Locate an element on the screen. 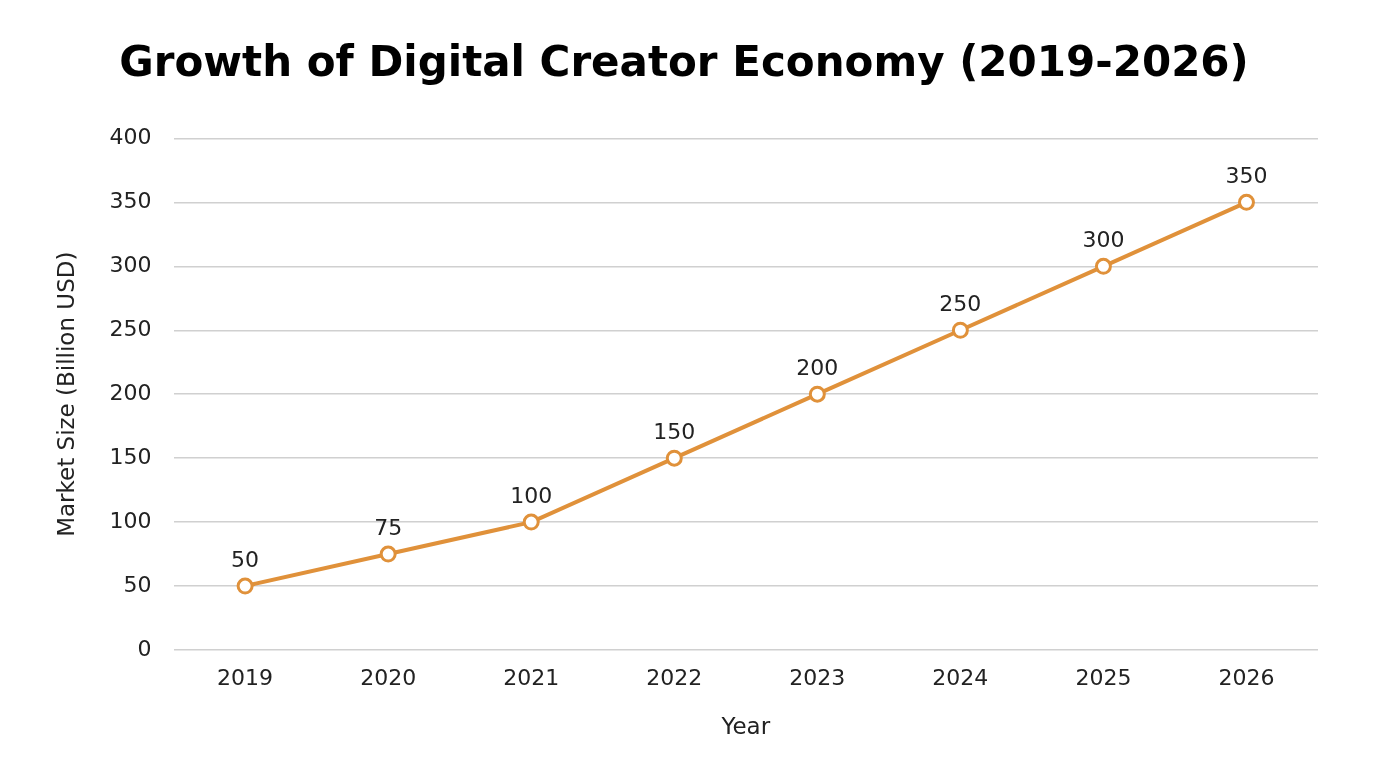 This screenshot has height=768, width=1376. data-label: 350 is located at coordinates (1246, 176).